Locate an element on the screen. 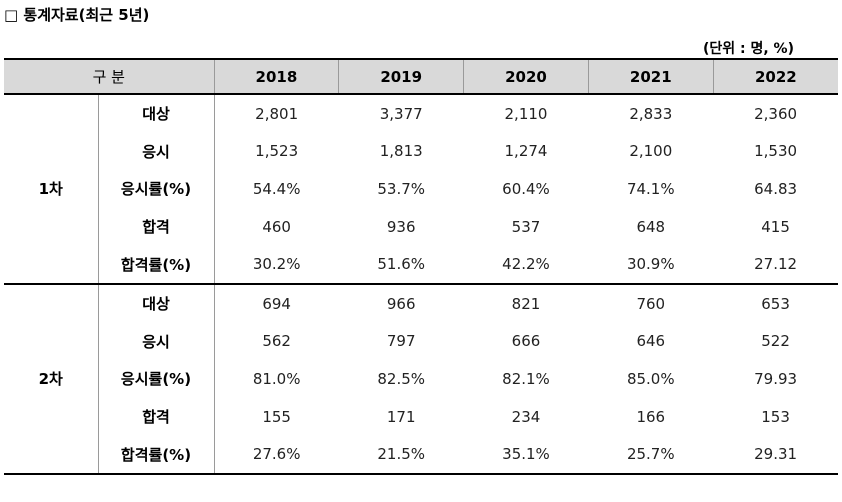 The width and height of the screenshot is (842, 502). table-cell: 53.7% is located at coordinates (401, 188).